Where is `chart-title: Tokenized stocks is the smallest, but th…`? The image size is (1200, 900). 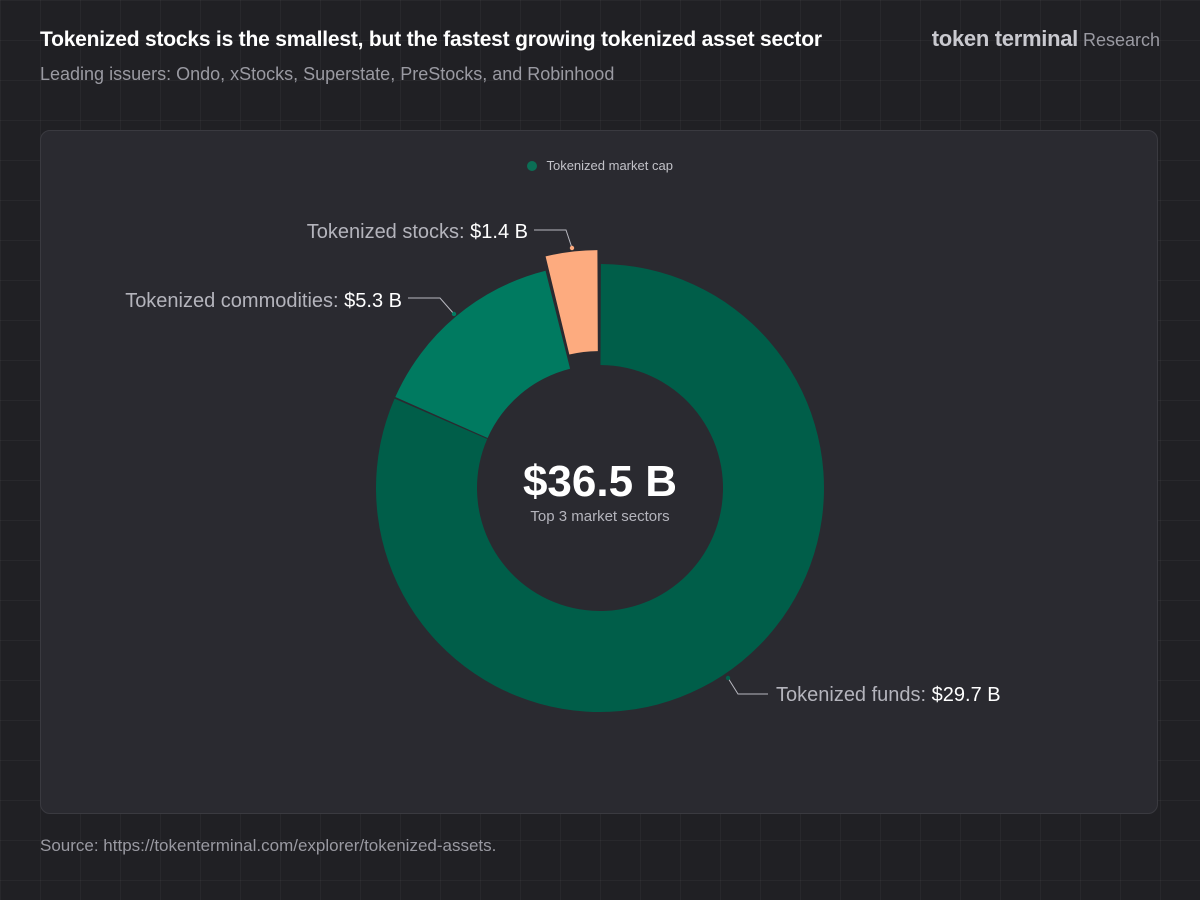
chart-title: Tokenized stocks is the smallest, but th… is located at coordinates (431, 39).